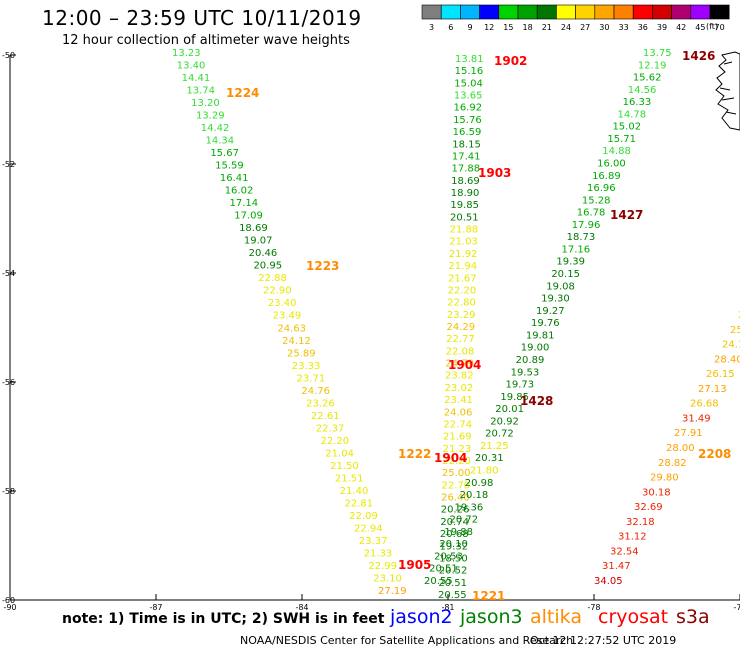 The width and height of the screenshot is (740, 650). Describe the element at coordinates (414, 454) in the screenshot. I see `track-id-label: 1222` at that location.